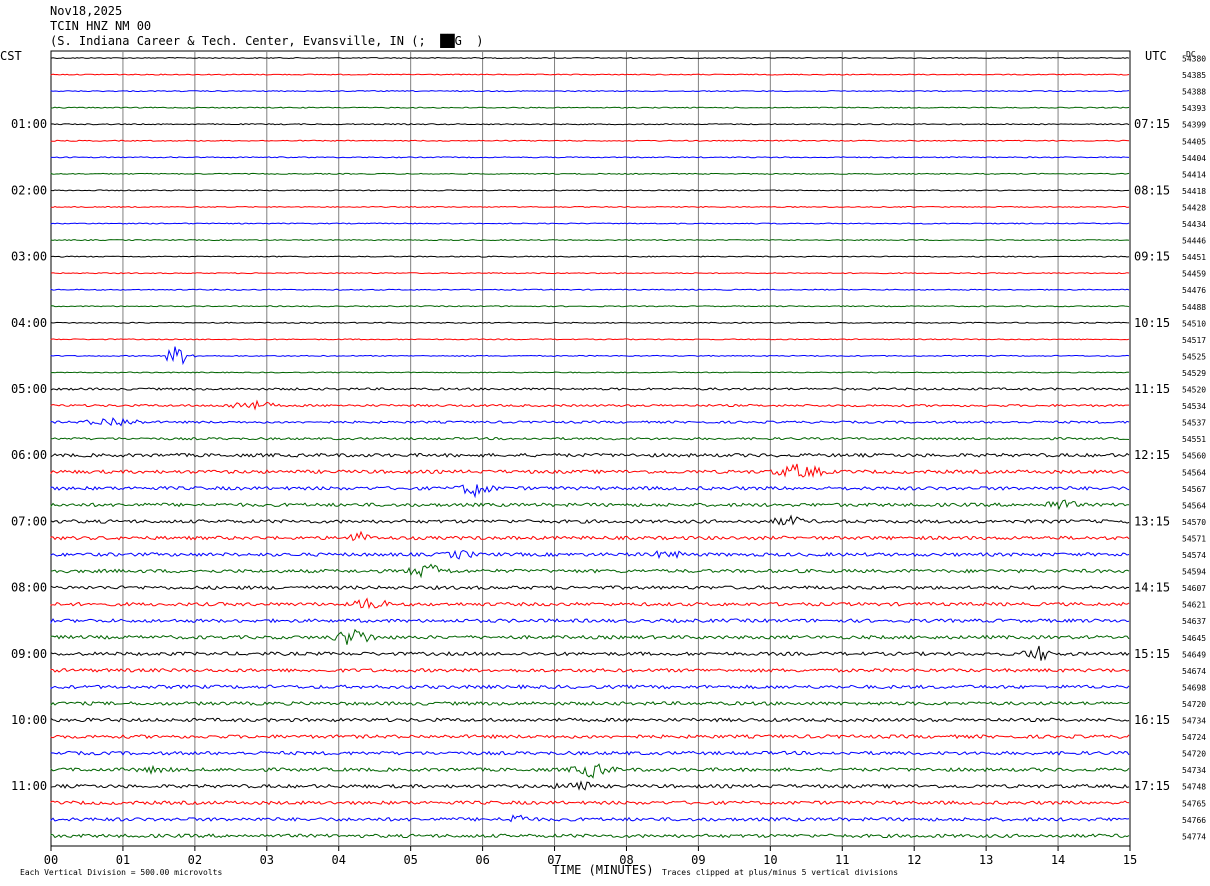 The image size is (1210, 886). I want to click on x-tick-label: 03, so click(267, 860).